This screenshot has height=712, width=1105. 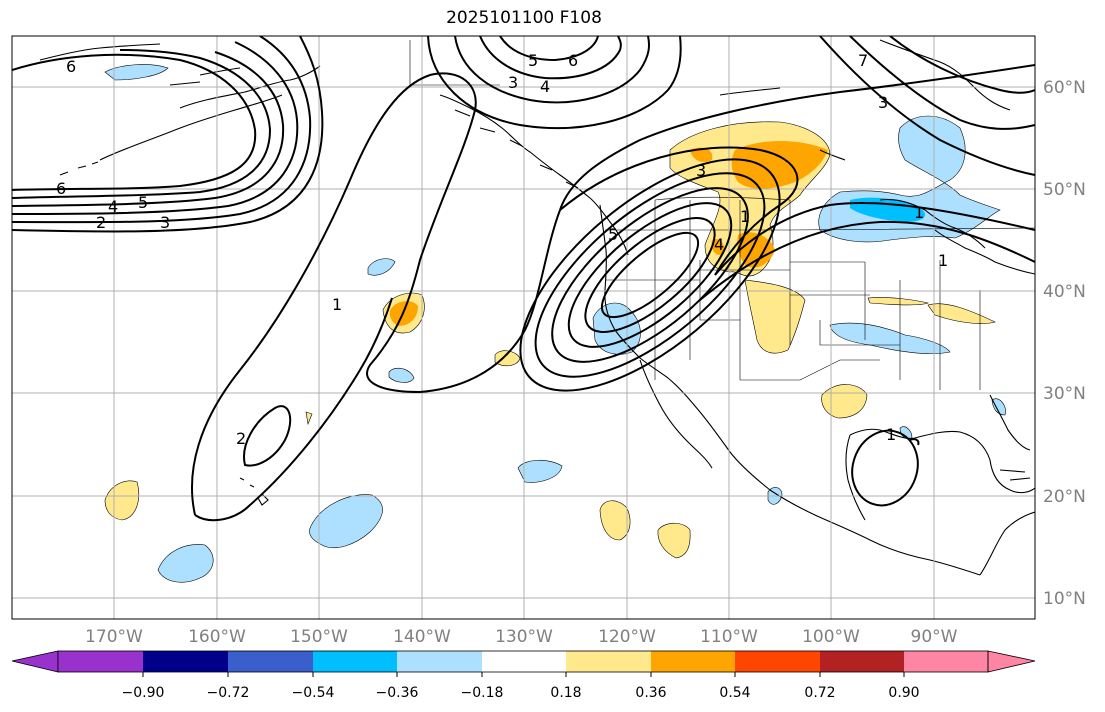 What do you see at coordinates (903, 693) in the screenshot?
I see `colorbar-tick-label: 0.90` at bounding box center [903, 693].